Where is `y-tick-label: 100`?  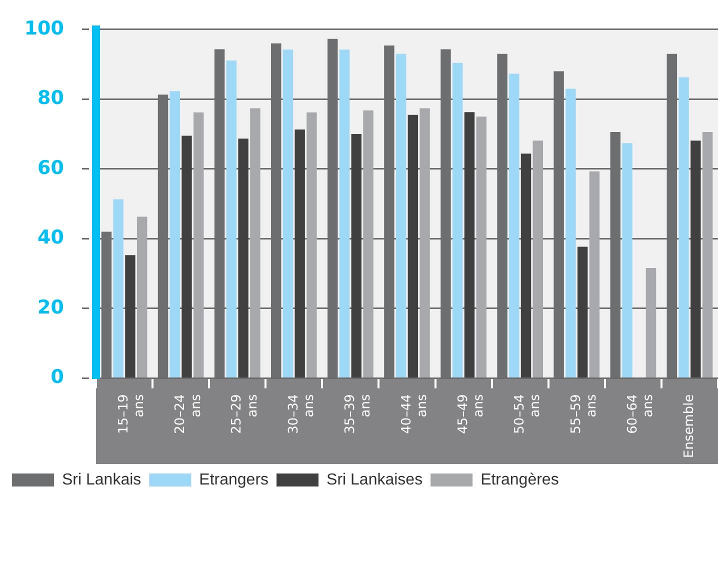
y-tick-label: 100 is located at coordinates (44, 28).